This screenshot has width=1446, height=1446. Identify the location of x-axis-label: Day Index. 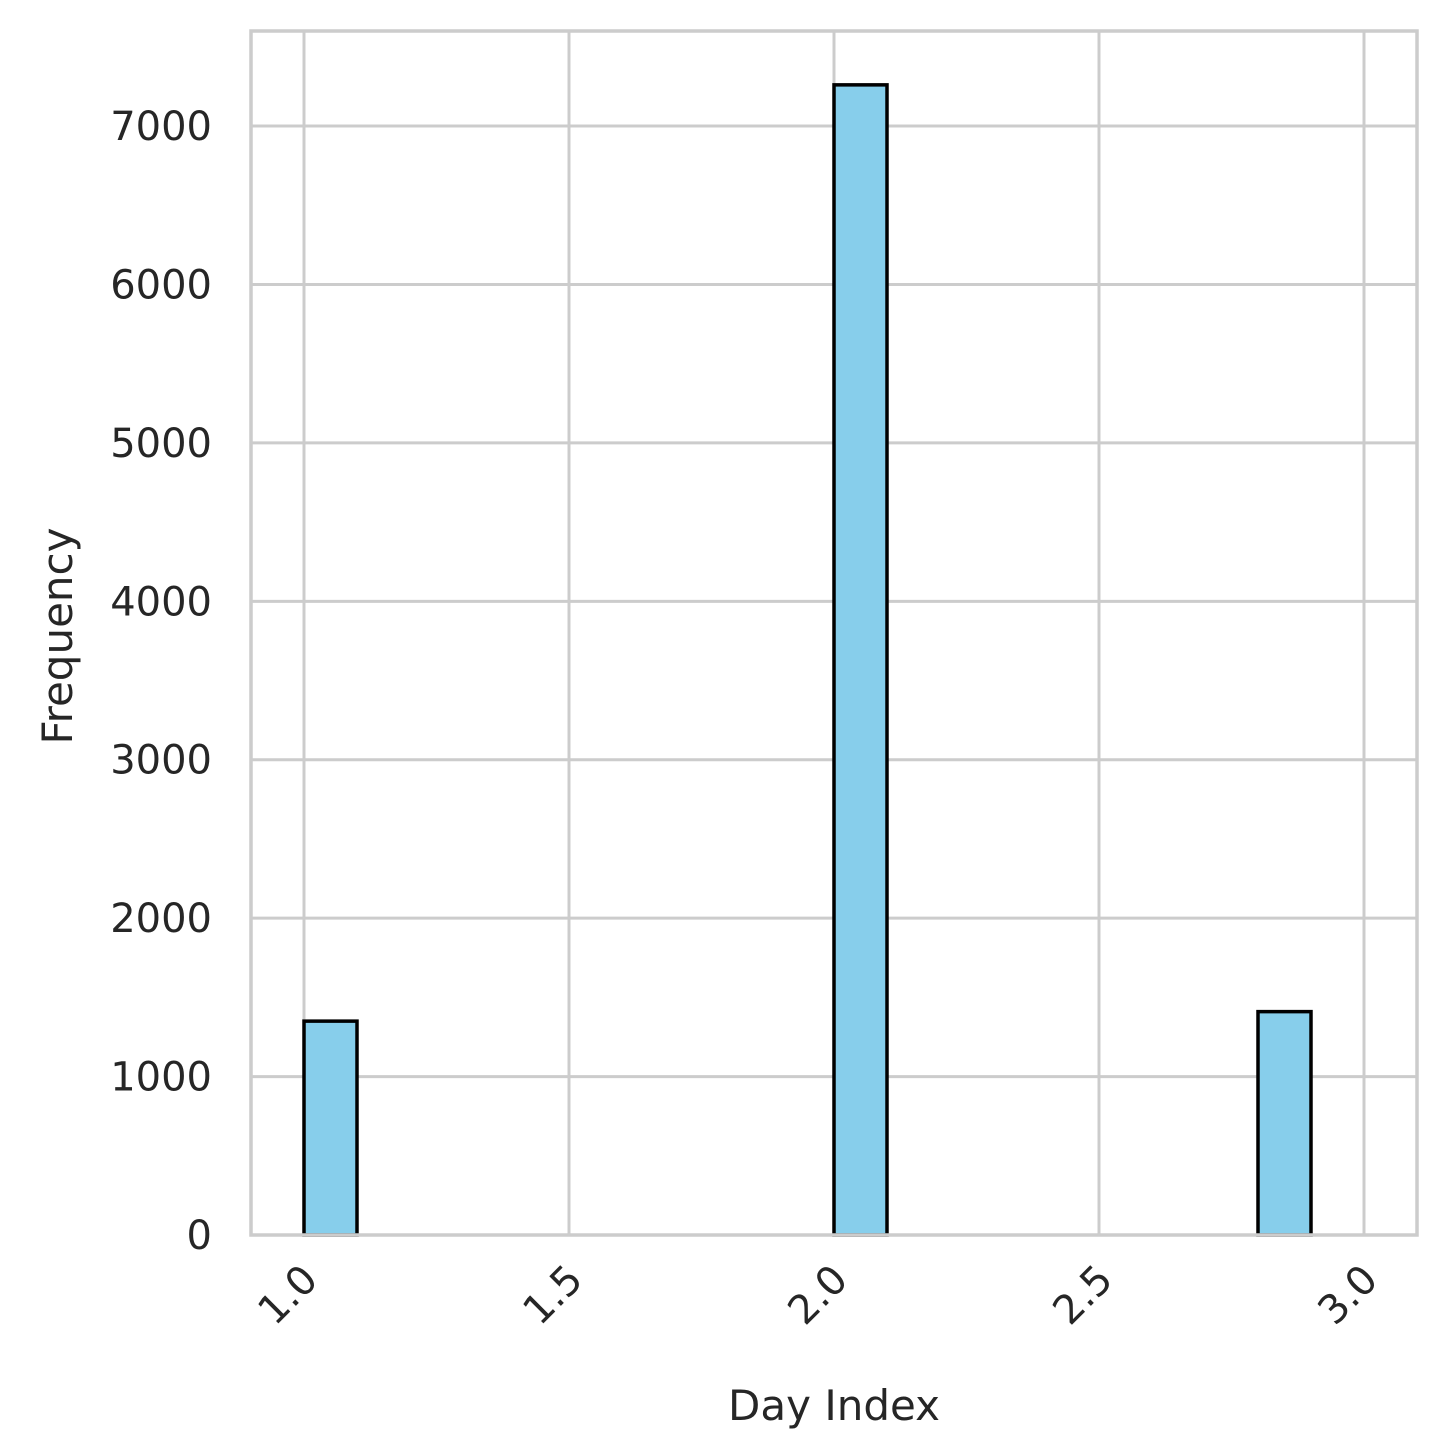
(834, 1405).